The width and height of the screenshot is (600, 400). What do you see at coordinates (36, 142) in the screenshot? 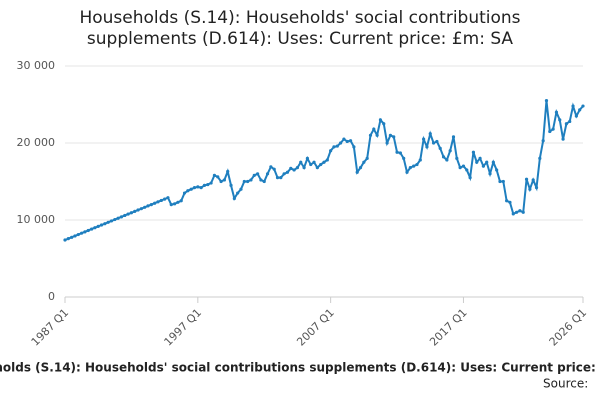
I see `y-tick-label: 20 000` at bounding box center [36, 142].